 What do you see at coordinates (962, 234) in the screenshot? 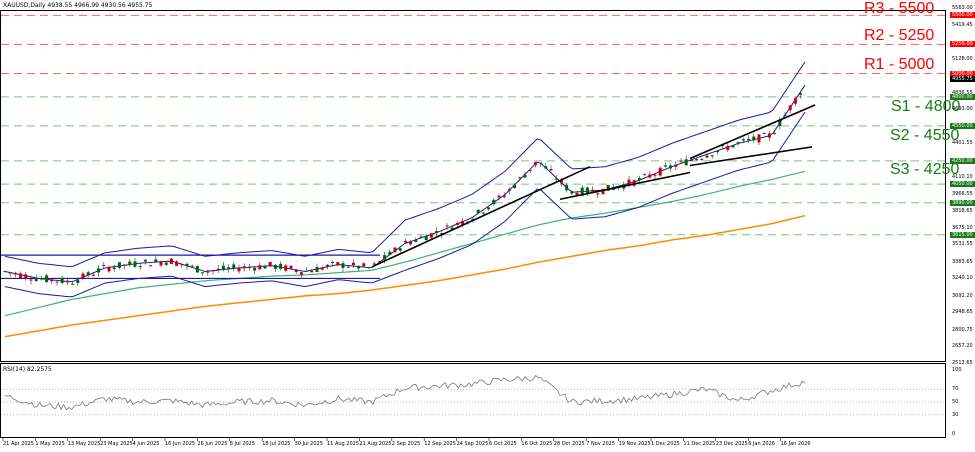
I see `s6-price-tag: 3615.00` at bounding box center [962, 234].